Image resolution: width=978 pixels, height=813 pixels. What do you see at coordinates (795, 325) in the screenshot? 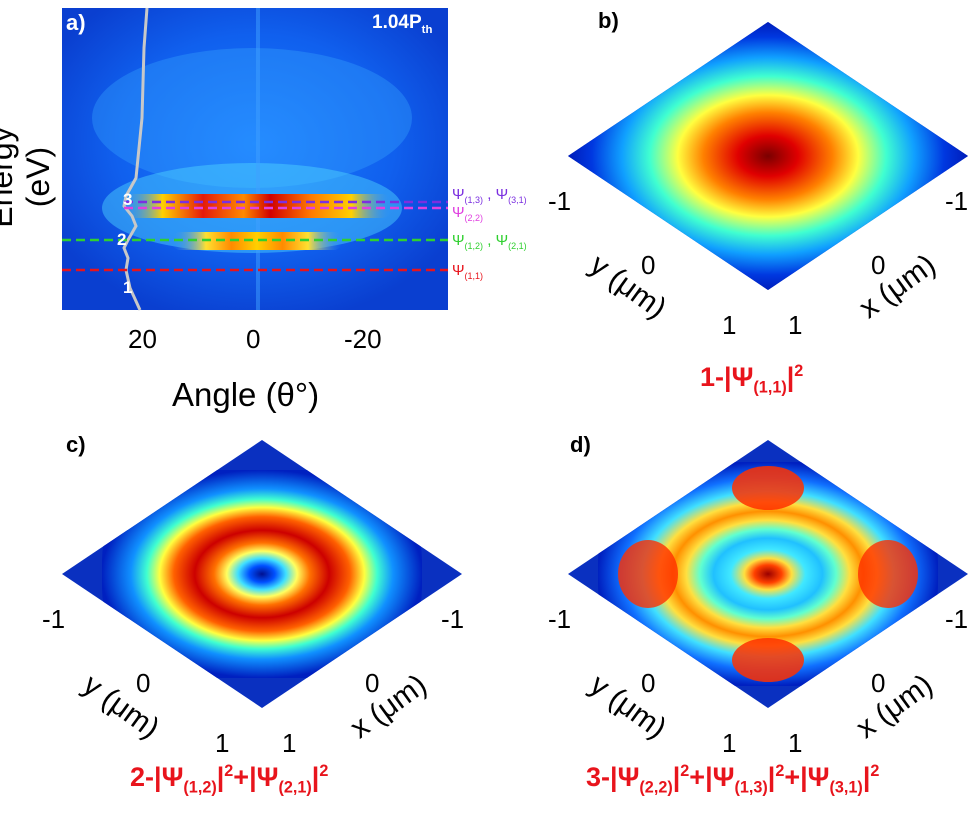
I see `b-tick-x1: 1` at bounding box center [795, 325].